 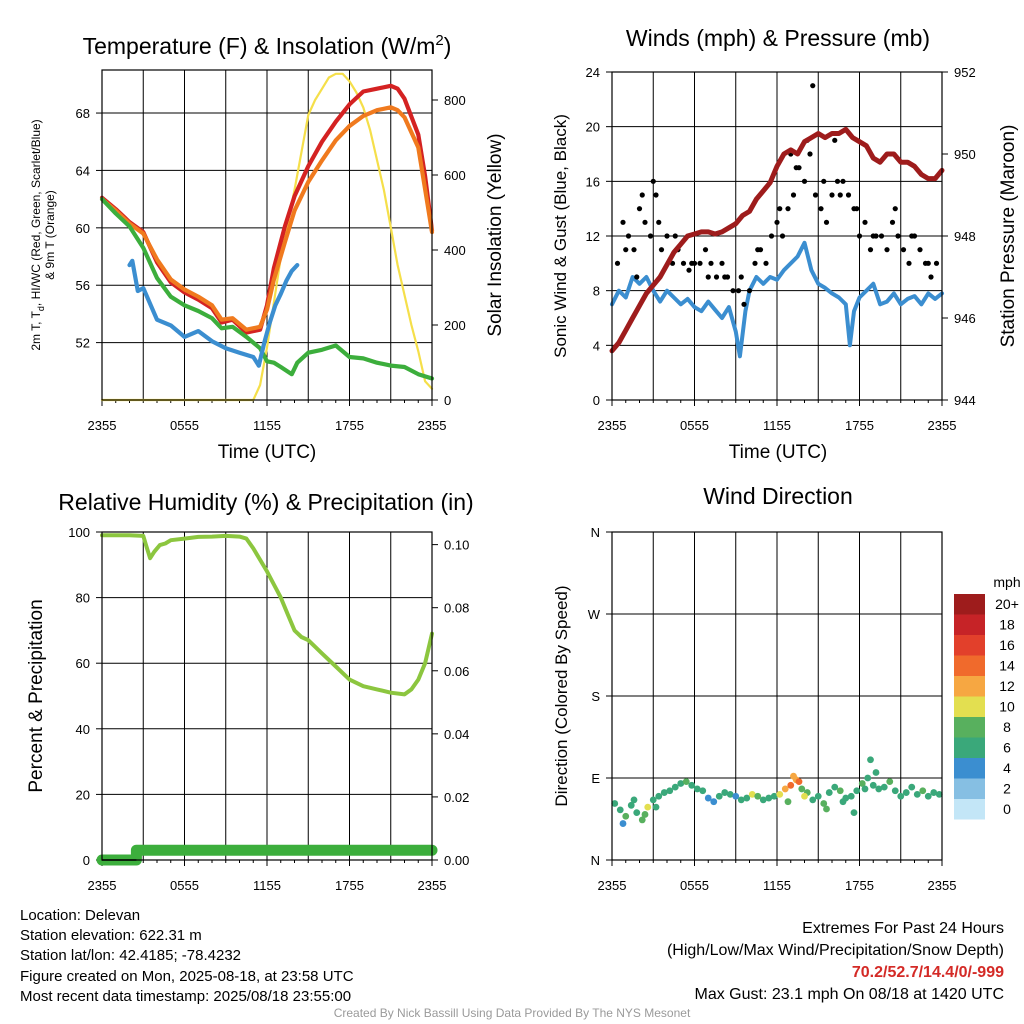 I want to click on y-tick-label: 24, so click(x=593, y=72).